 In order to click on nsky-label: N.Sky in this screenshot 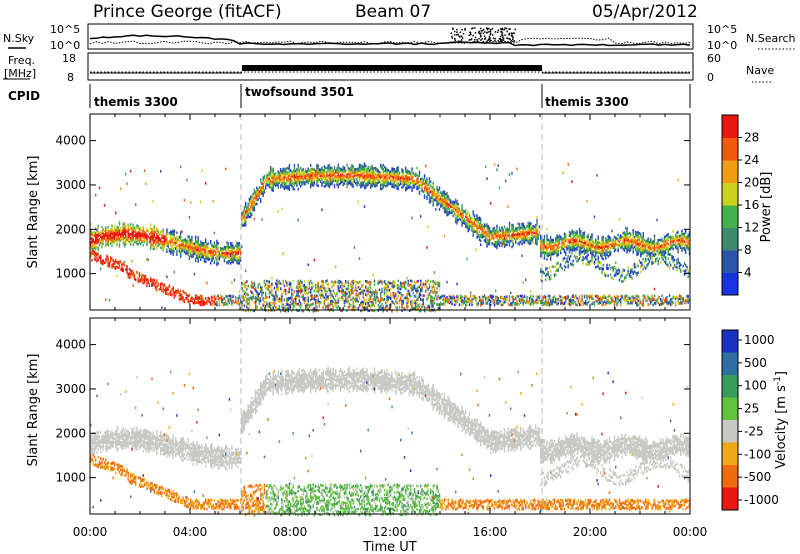, I will do `click(19, 38)`.